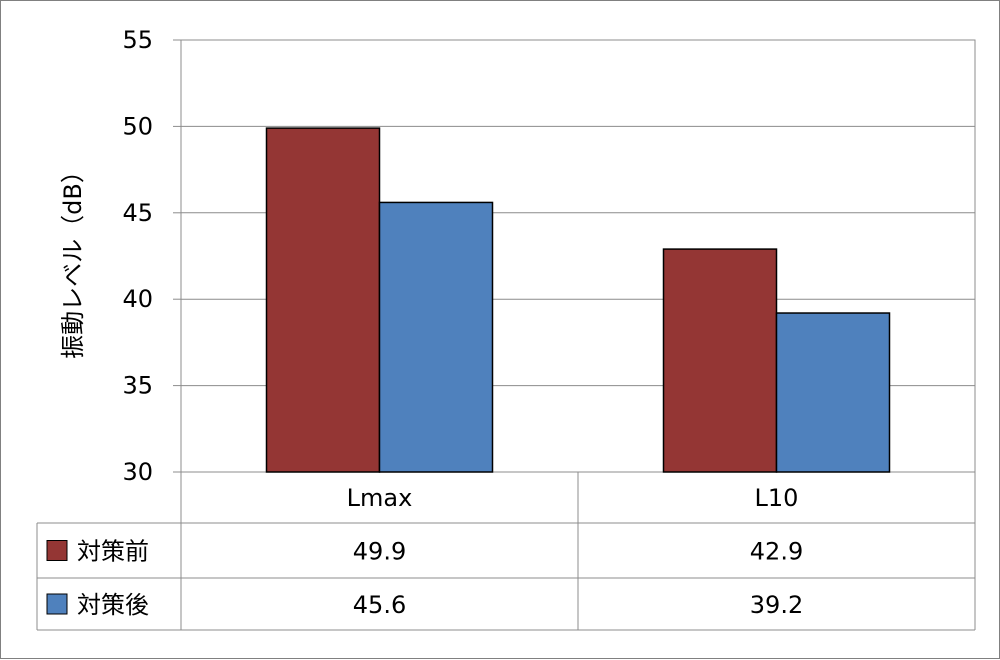 The width and height of the screenshot is (1000, 660). What do you see at coordinates (137, 256) in the screenshot?
I see `y-tick-labels: 30 35 40 45 50 55` at bounding box center [137, 256].